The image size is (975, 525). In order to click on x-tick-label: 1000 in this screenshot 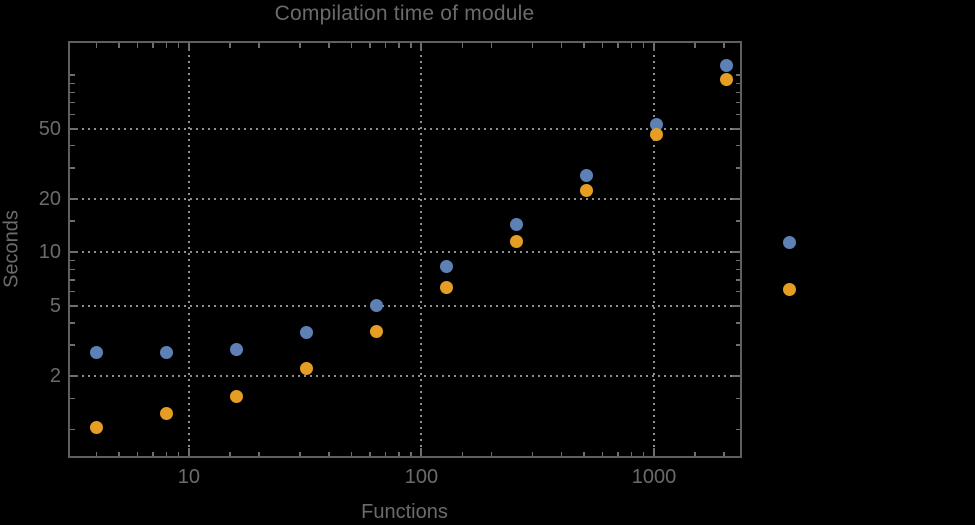, I will do `click(654, 477)`.